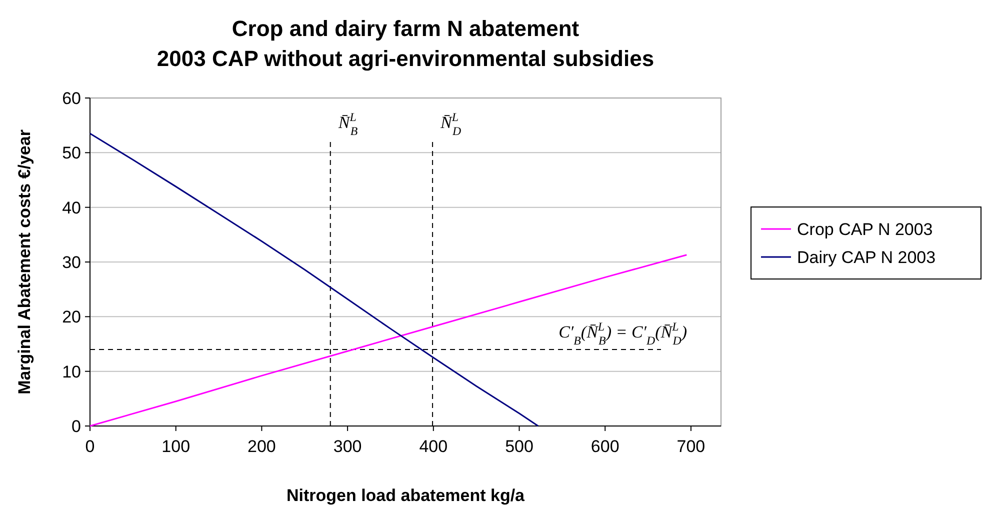  What do you see at coordinates (866, 257) in the screenshot?
I see `legend-label: Dairy CAP N 2003` at bounding box center [866, 257].